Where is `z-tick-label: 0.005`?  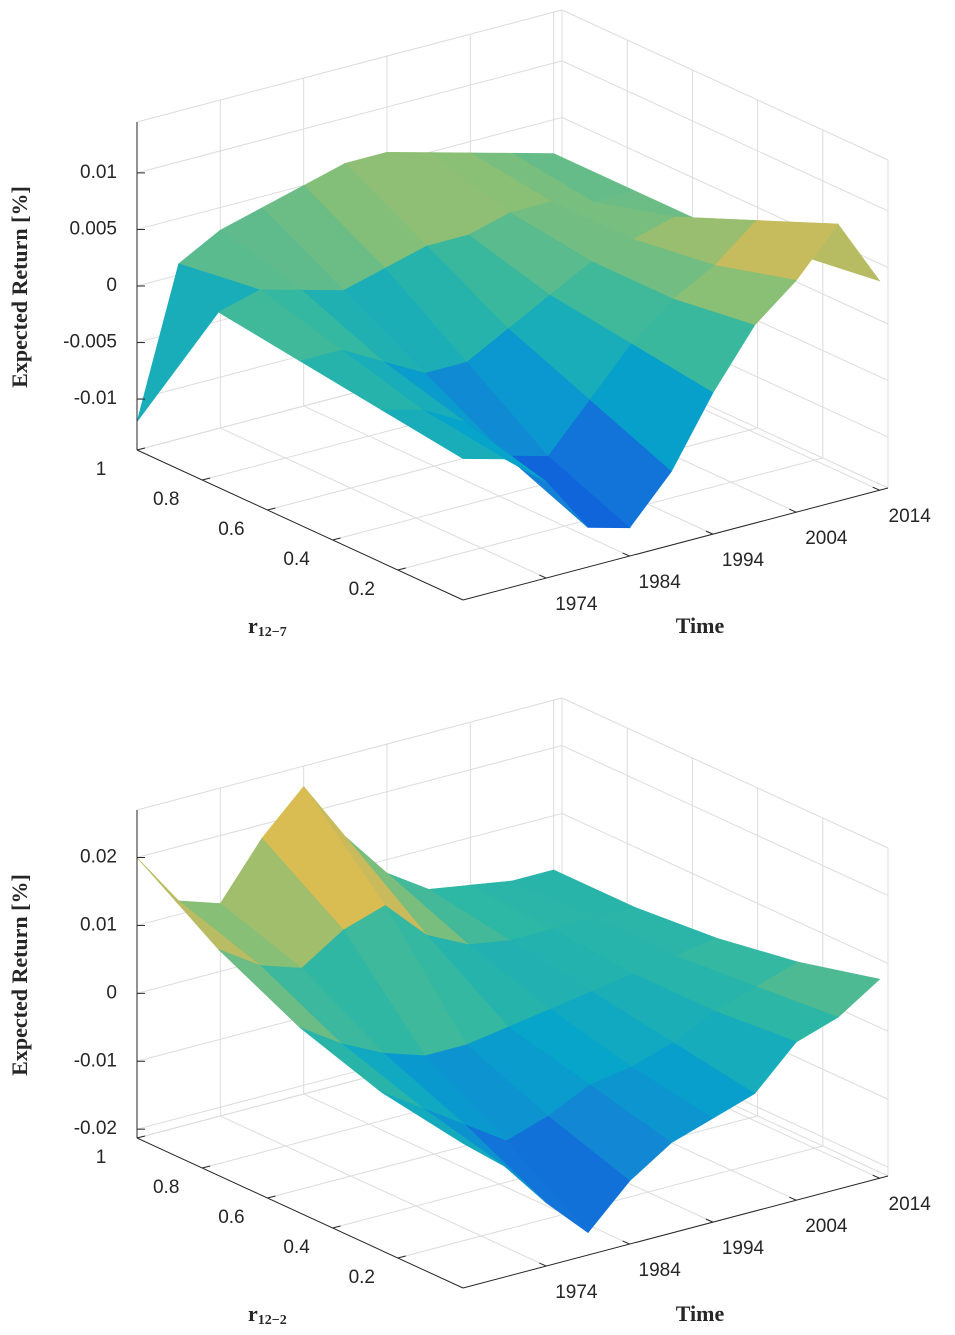 z-tick-label: 0.005 is located at coordinates (93, 228).